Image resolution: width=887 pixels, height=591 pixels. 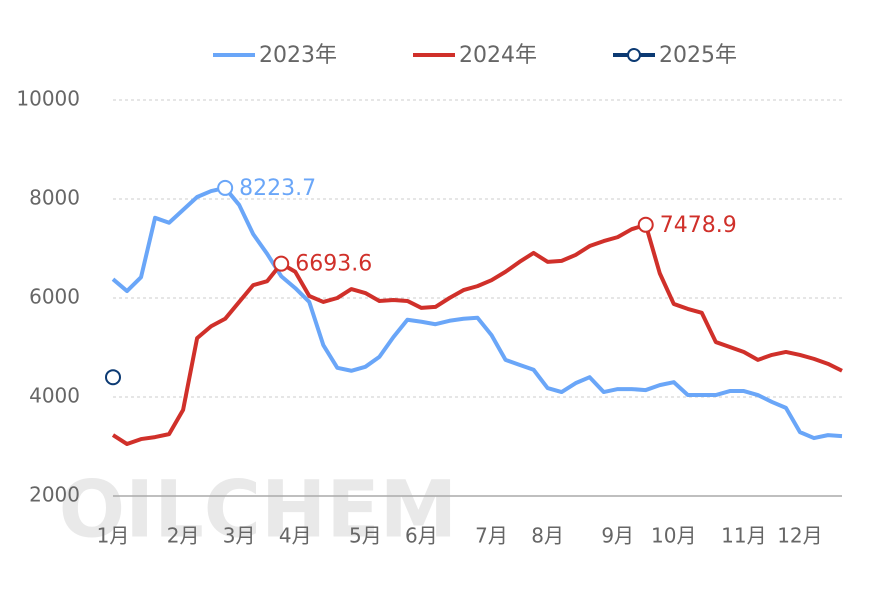 I want to click on x-tick-label: 10月, so click(x=673, y=536).